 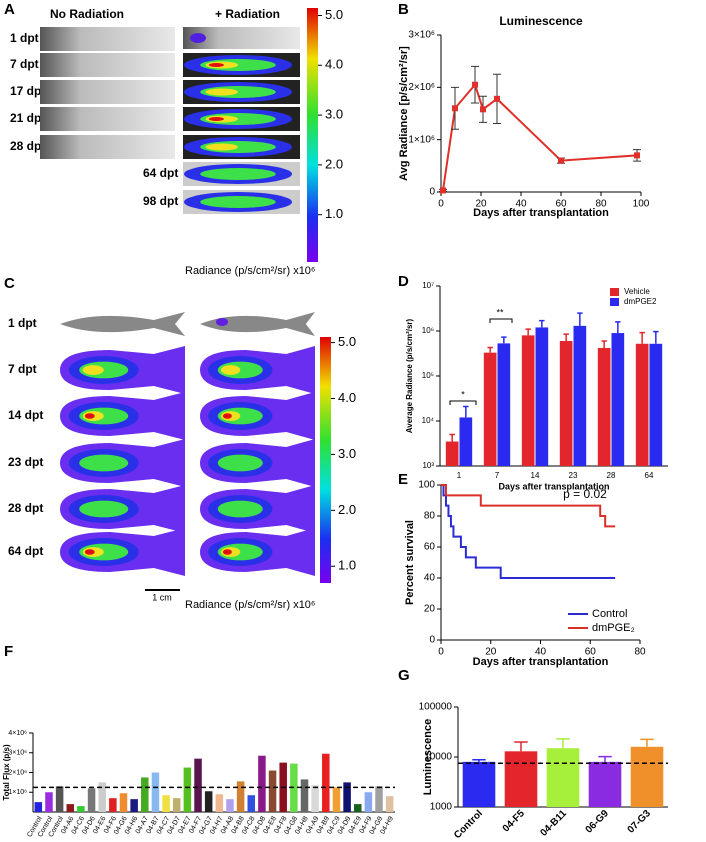 I want to click on row-label: 98 dpt, so click(x=160, y=201).